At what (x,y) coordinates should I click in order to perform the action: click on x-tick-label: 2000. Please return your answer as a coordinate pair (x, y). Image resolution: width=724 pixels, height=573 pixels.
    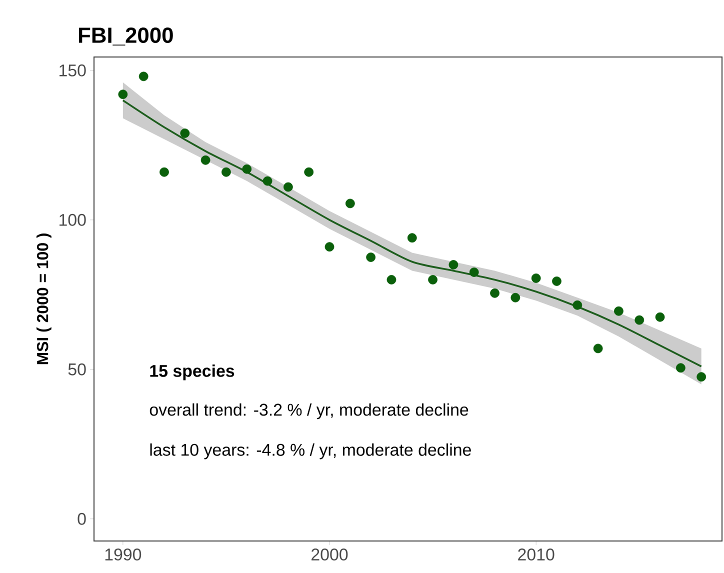
    Looking at the image, I should click on (330, 554).